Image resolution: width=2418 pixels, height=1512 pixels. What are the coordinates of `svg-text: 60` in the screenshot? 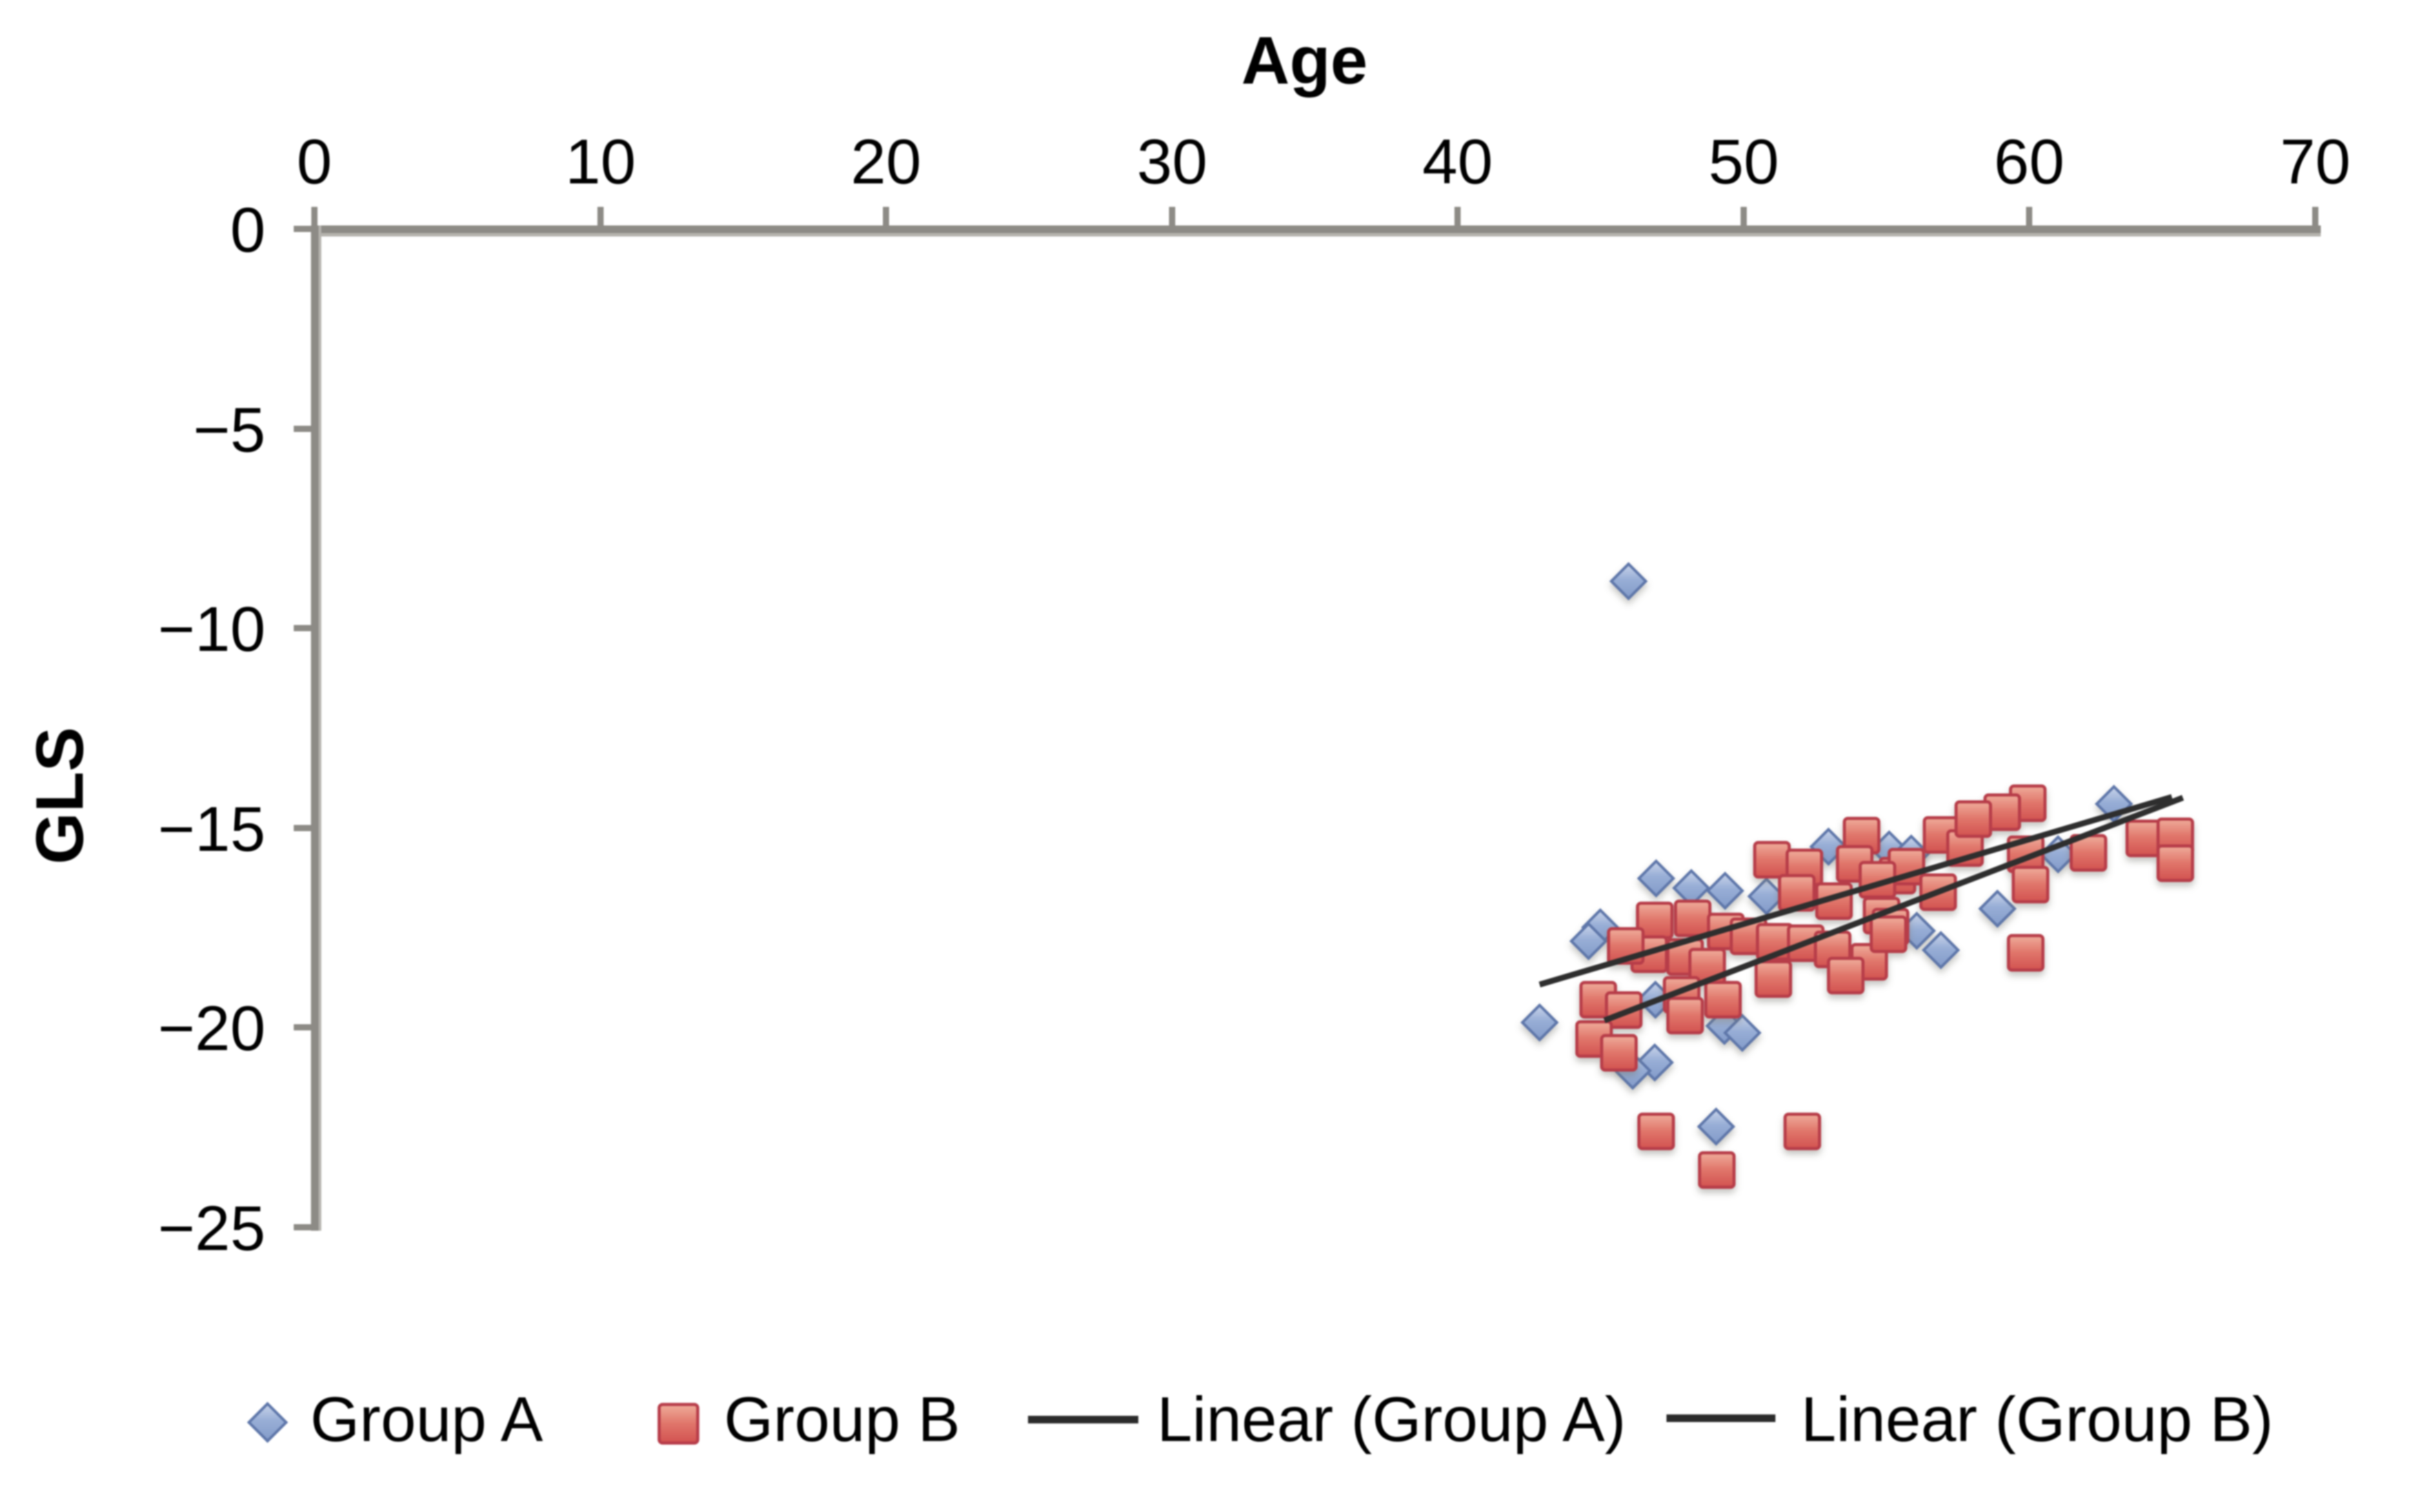 It's located at (2029, 162).